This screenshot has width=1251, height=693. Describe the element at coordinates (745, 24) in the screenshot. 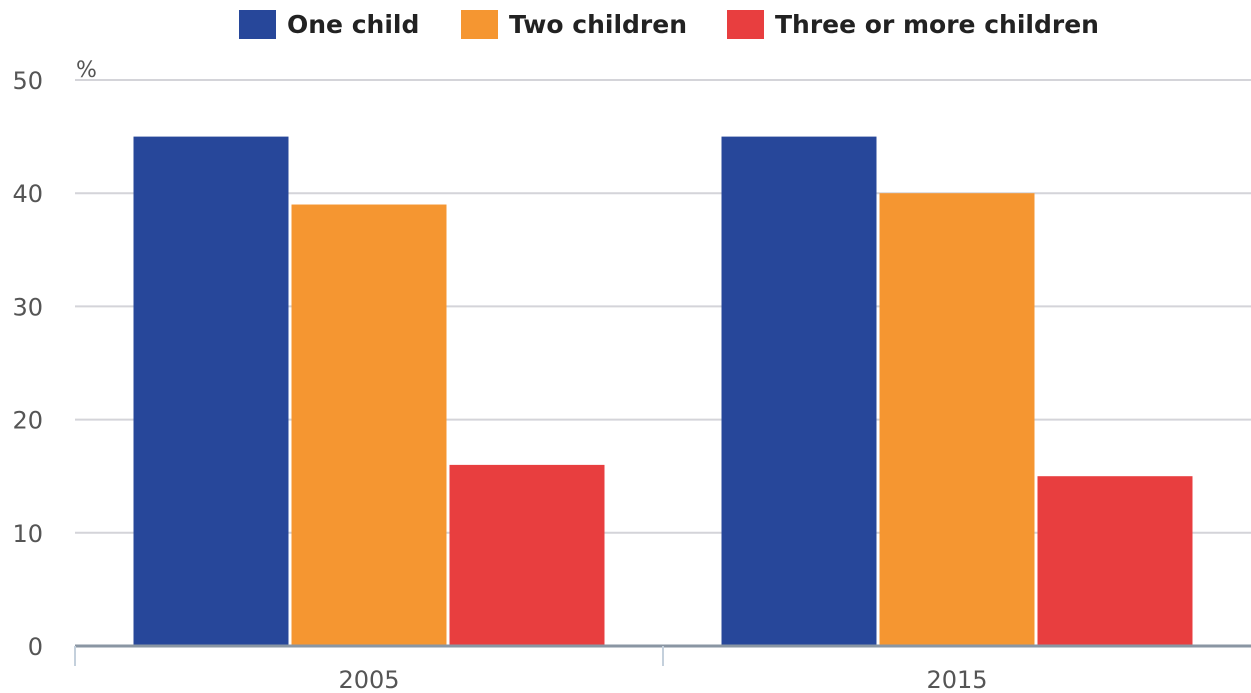

I see `legend-swatch-three-or-more` at that location.